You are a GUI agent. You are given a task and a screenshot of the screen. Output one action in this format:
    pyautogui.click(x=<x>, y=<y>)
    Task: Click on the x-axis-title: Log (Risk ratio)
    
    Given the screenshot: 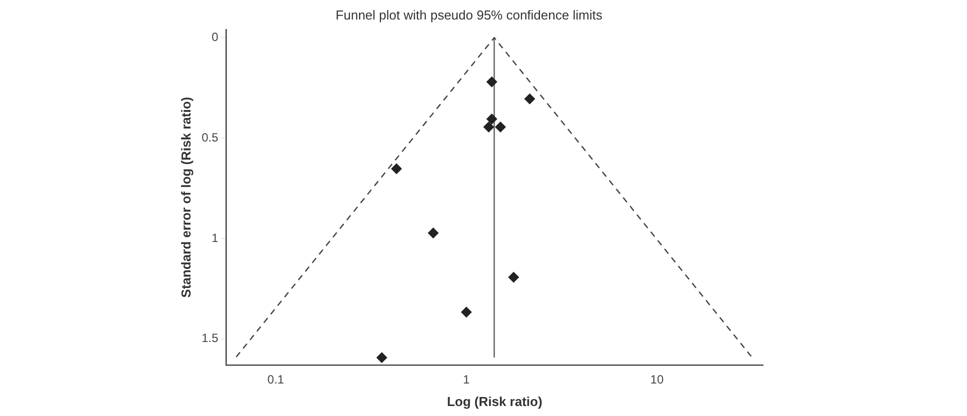 What is the action you would take?
    pyautogui.click(x=494, y=401)
    